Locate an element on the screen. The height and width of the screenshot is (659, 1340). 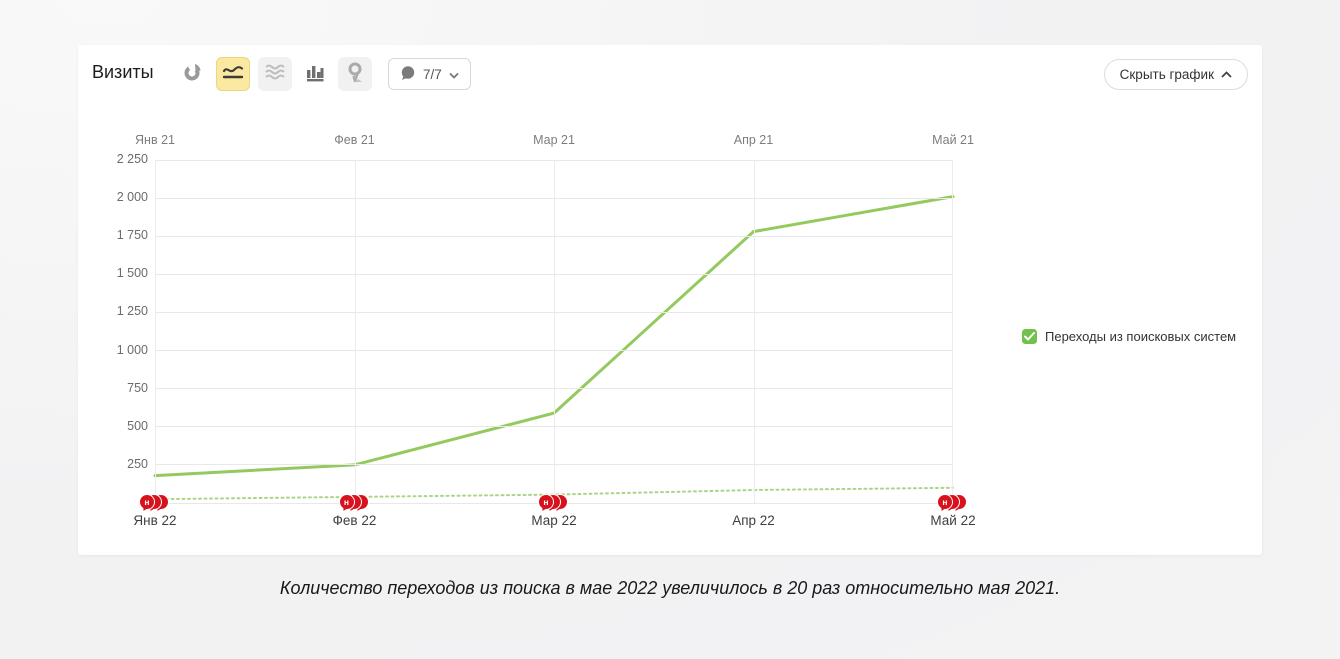
top-axis: Янв 21 Фев 21 Мар 21 Апр 21 Май 21 is located at coordinates (554, 141).